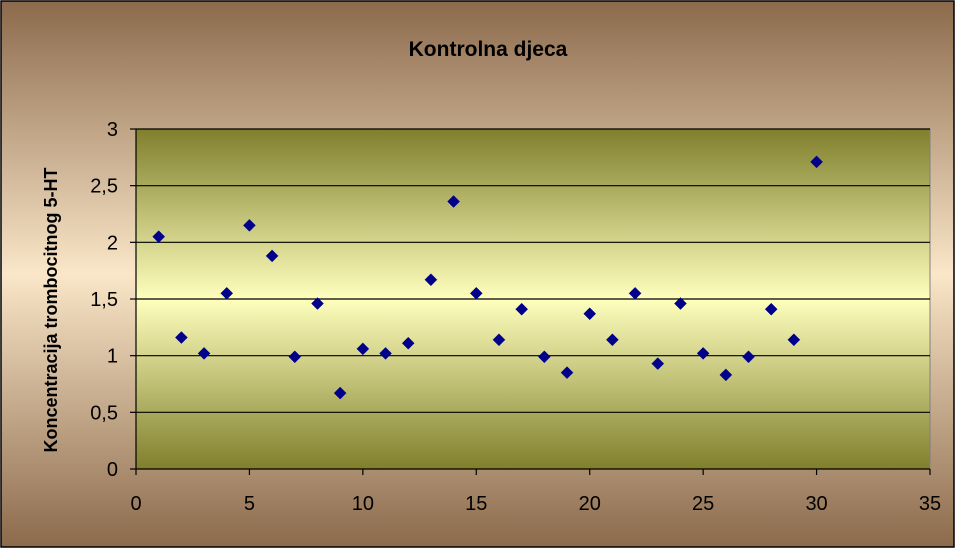  Describe the element at coordinates (816, 504) in the screenshot. I see `x-tick-label: 30` at that location.